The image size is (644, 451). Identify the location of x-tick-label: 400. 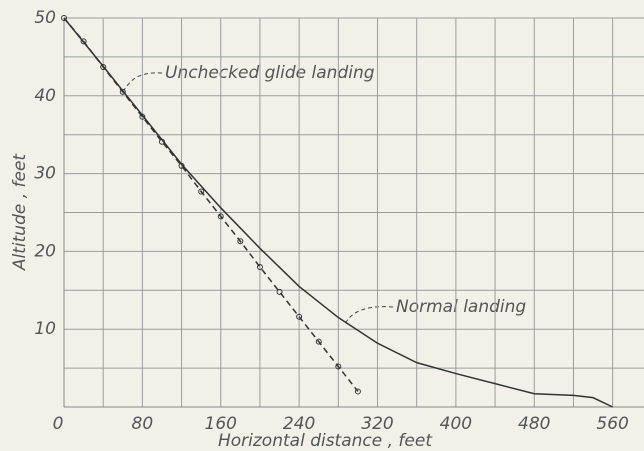
(456, 424).